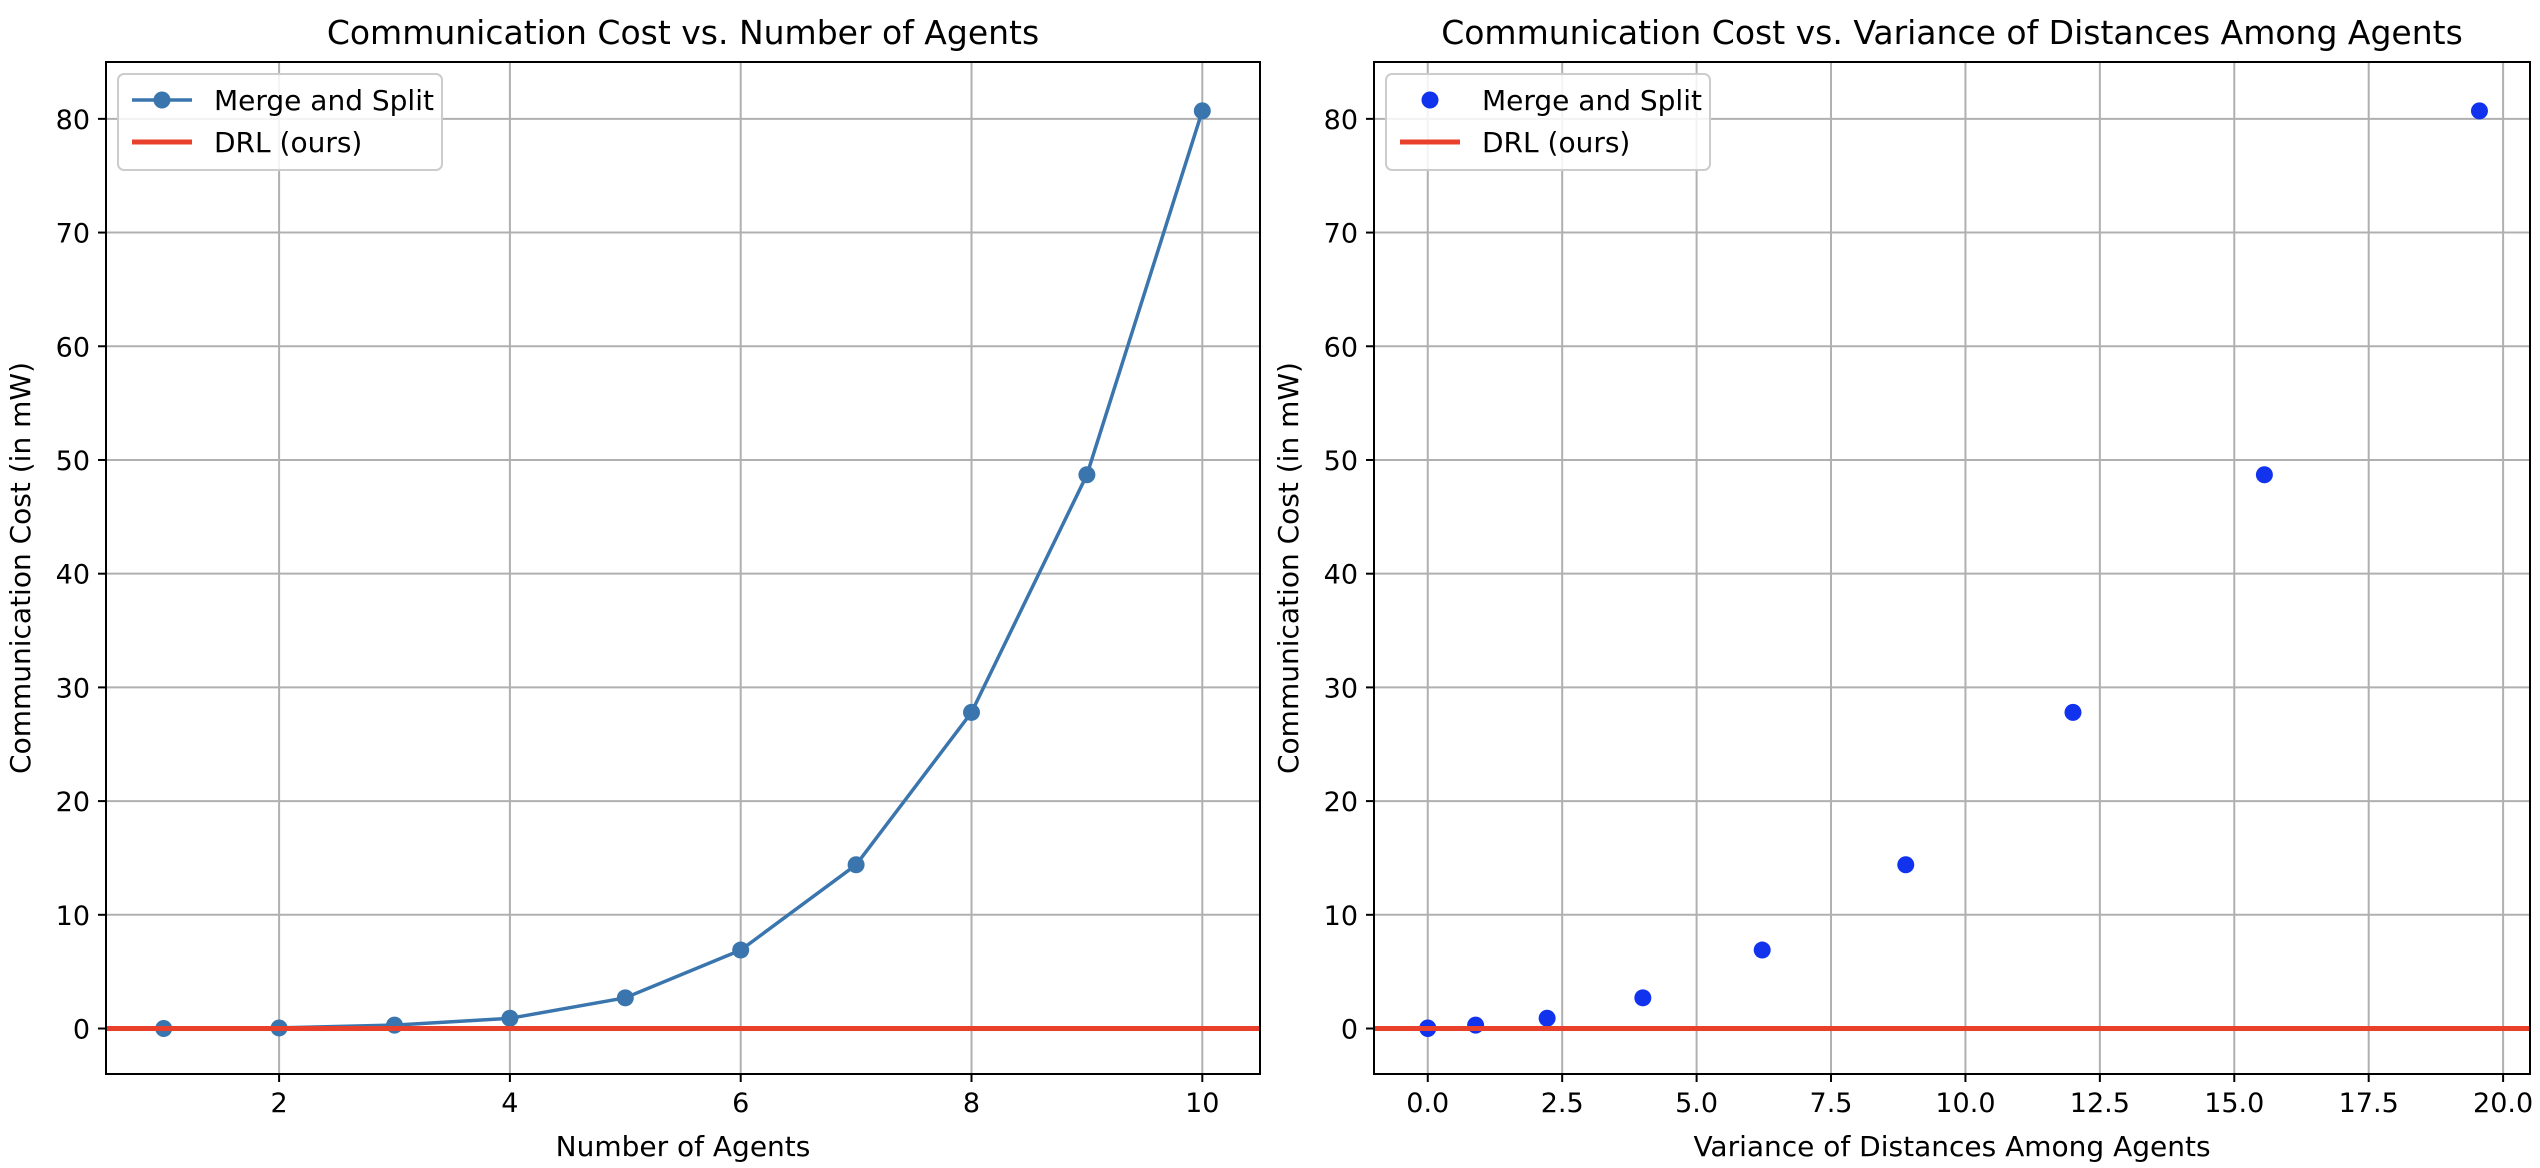 The height and width of the screenshot is (1168, 2540). I want to click on x-tick-label: 20.0, so click(2503, 1103).